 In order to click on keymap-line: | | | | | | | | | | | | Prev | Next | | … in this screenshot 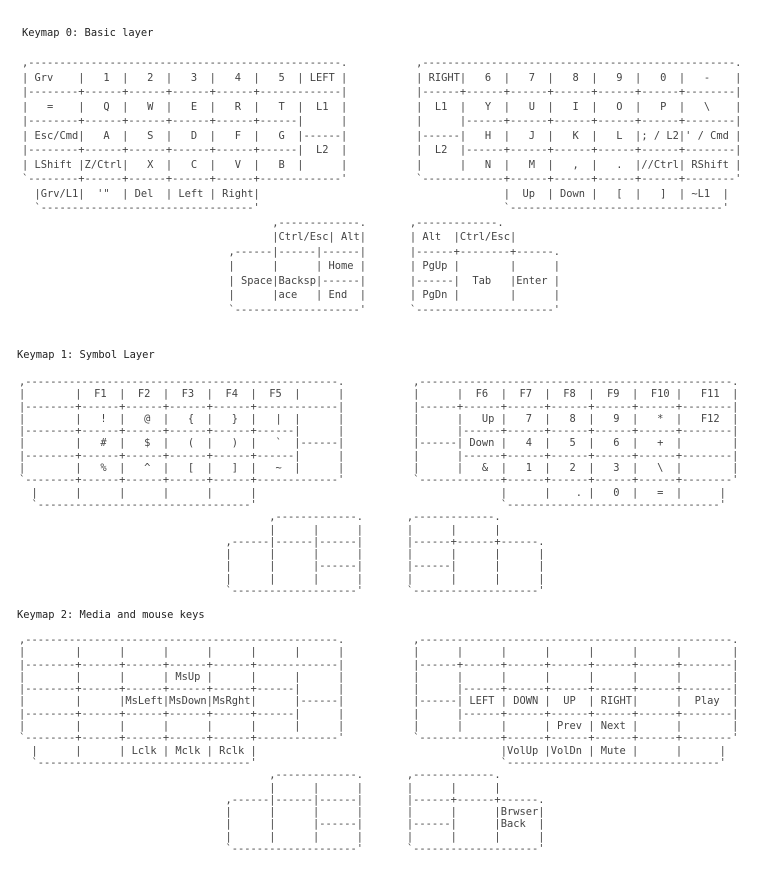, I will do `click(379, 726)`.